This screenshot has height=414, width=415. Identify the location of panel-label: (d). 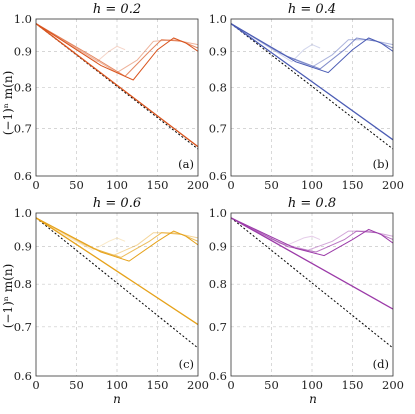
(381, 364).